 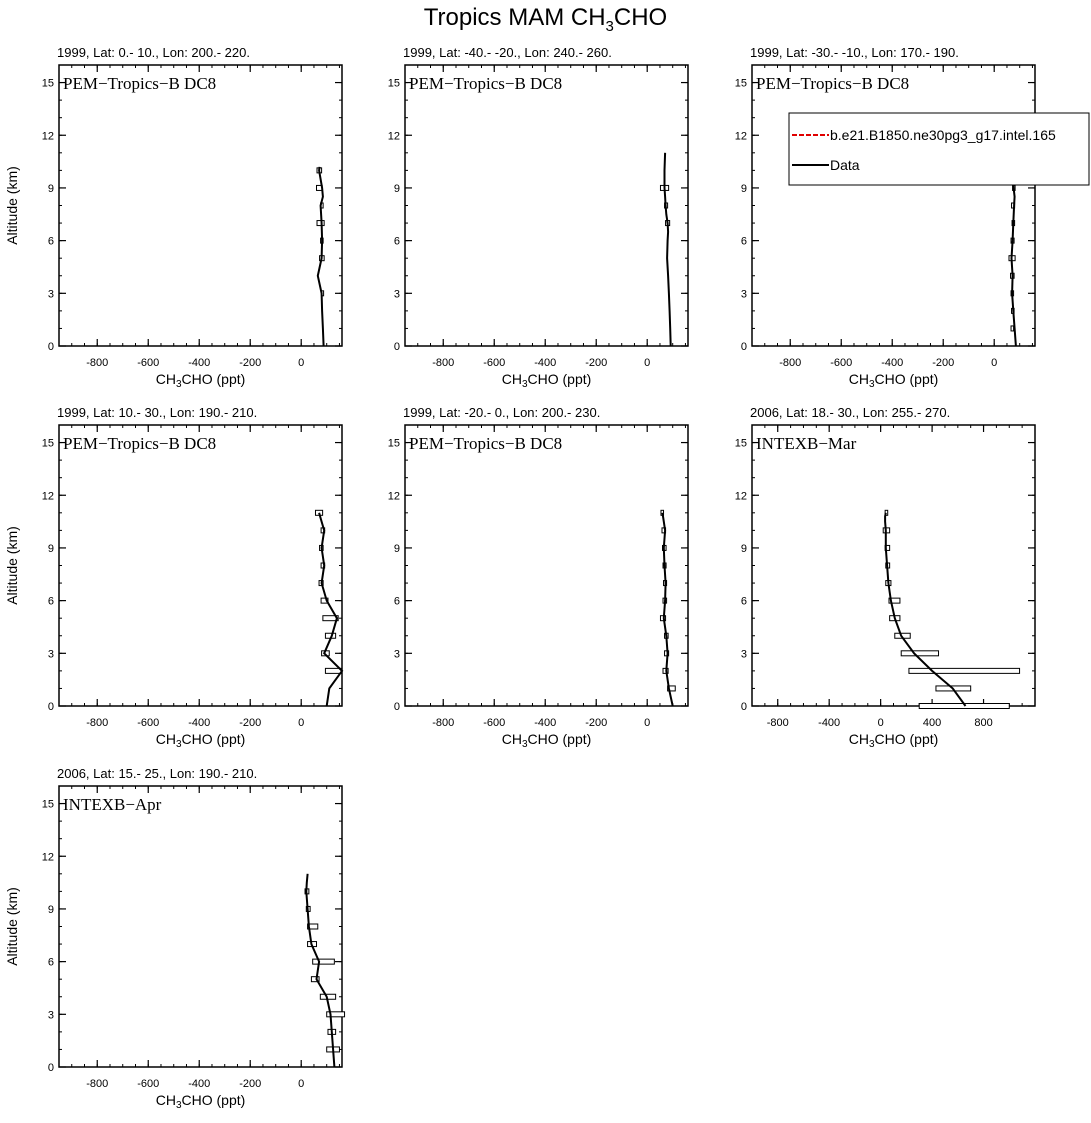 What do you see at coordinates (932, 723) in the screenshot?
I see `x-tick-label: 400` at bounding box center [932, 723].